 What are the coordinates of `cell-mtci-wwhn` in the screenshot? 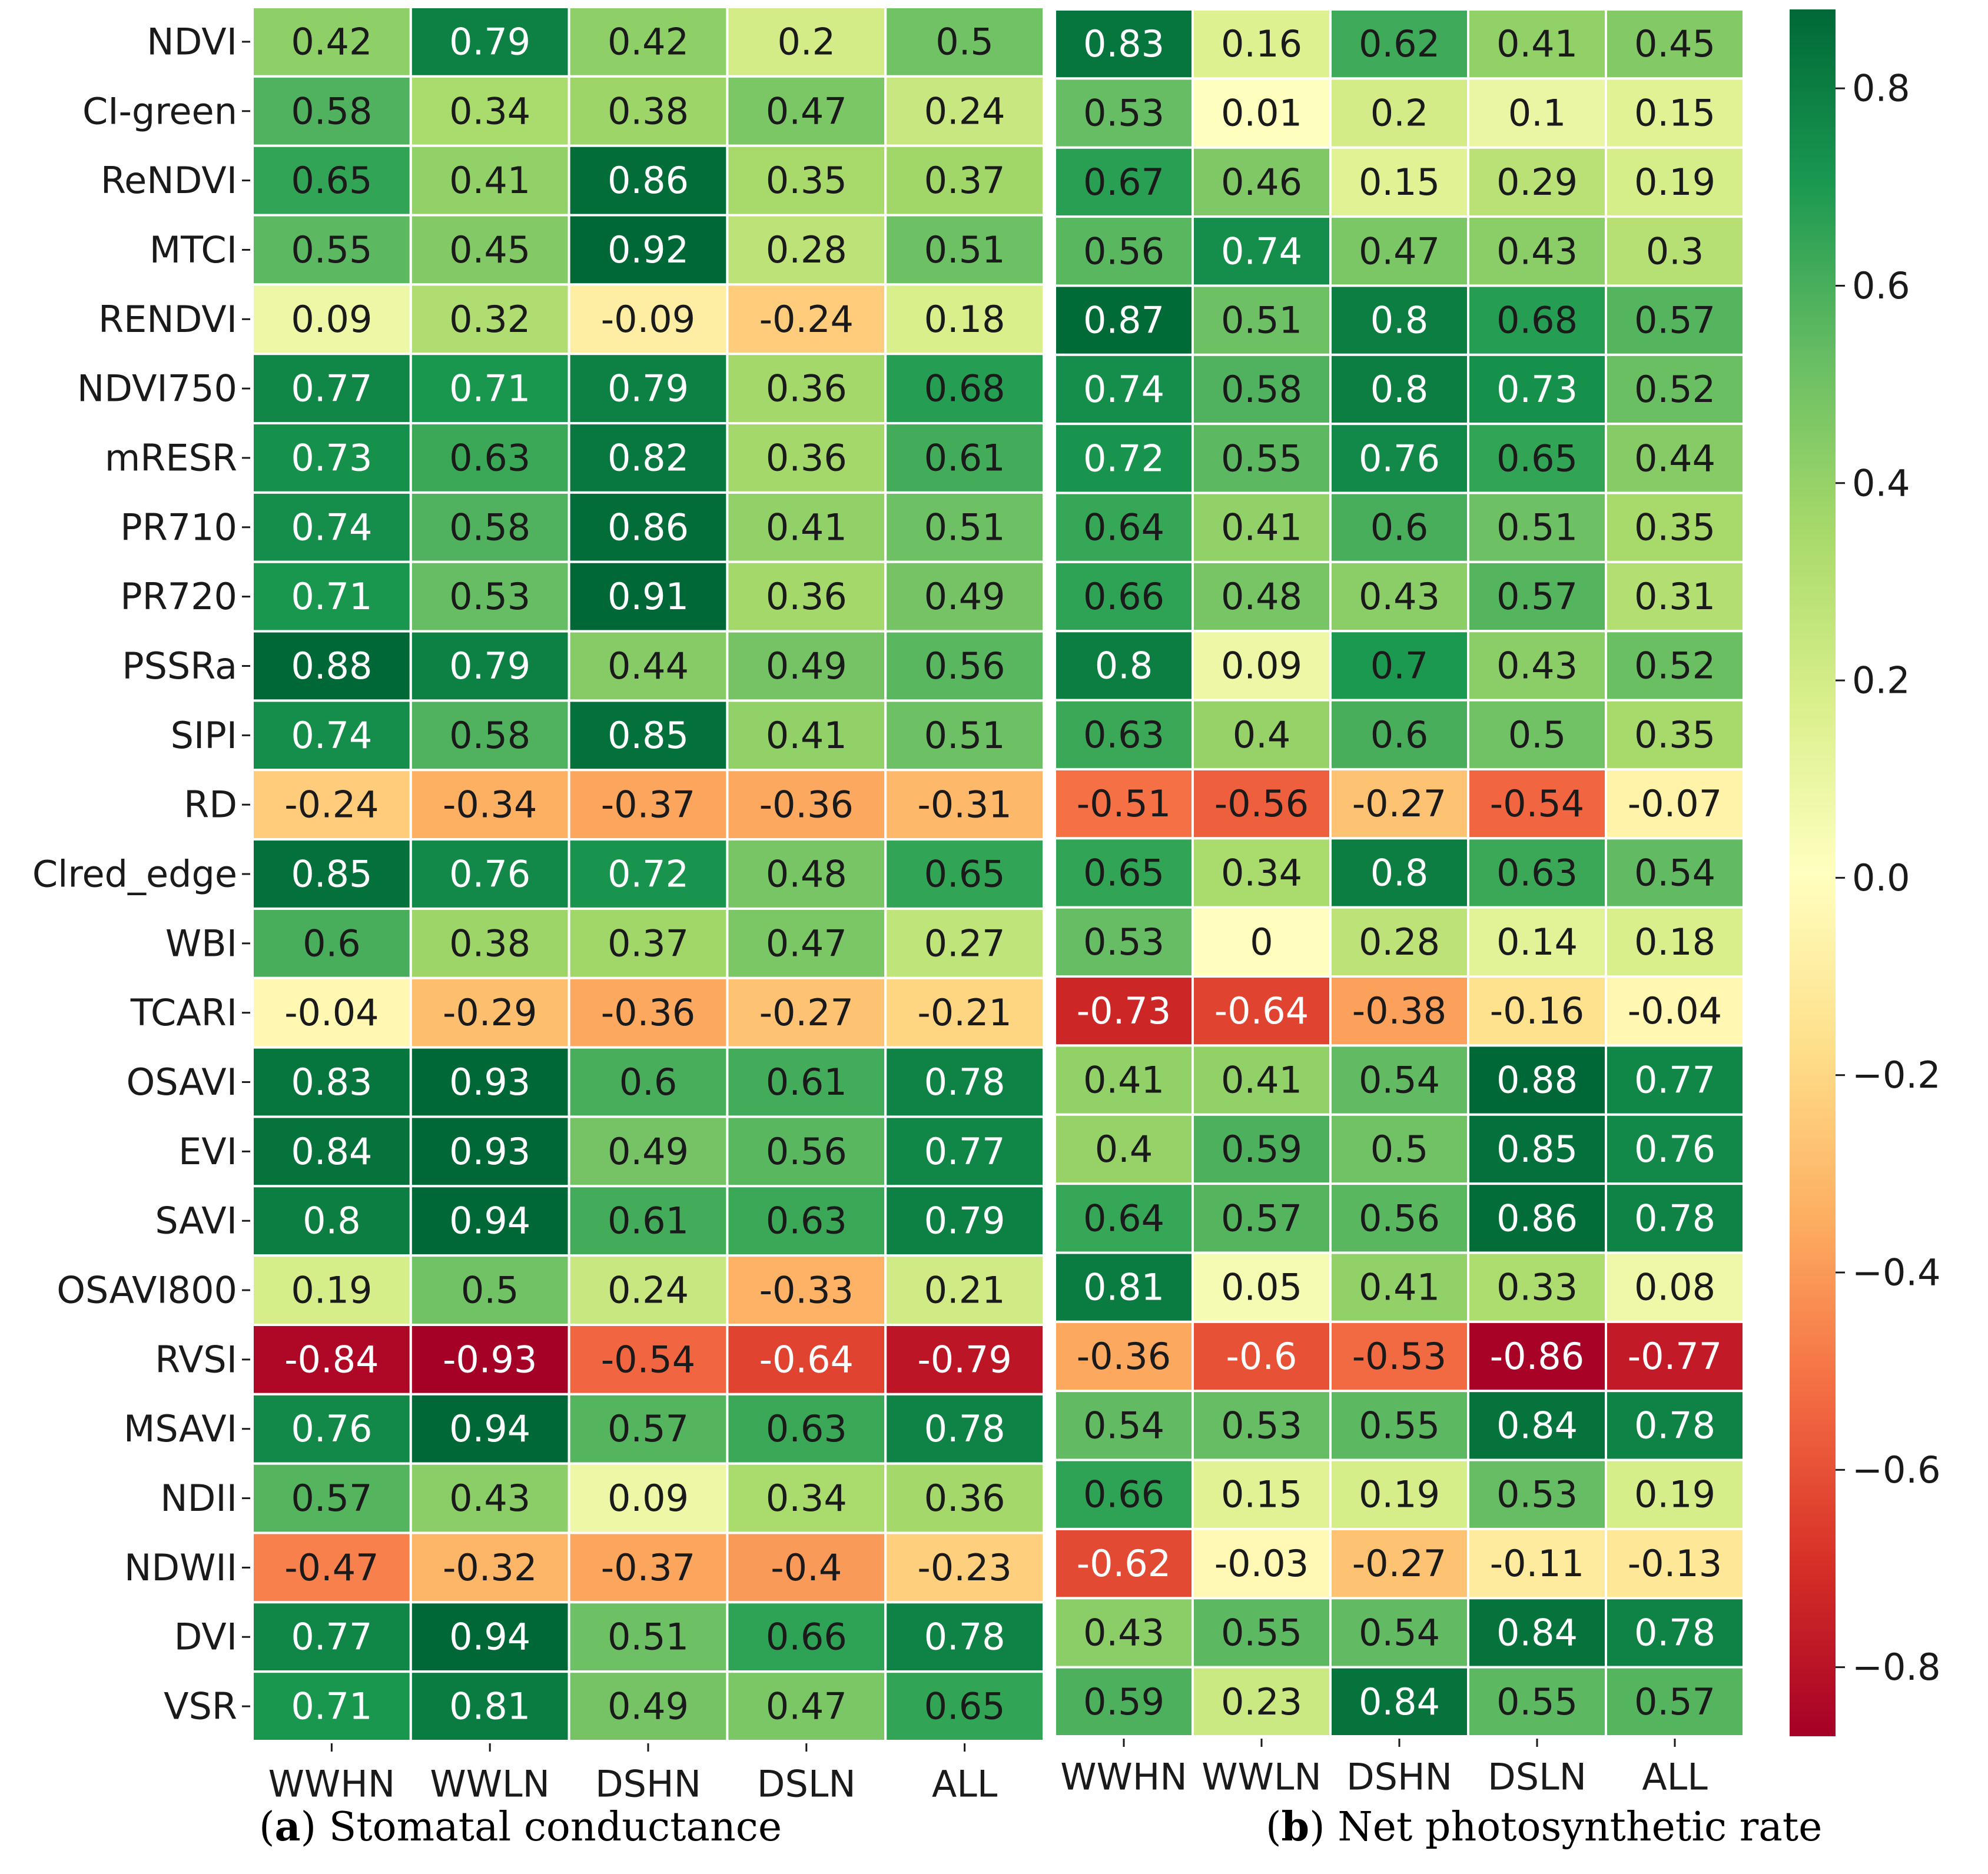 It's located at (331, 250).